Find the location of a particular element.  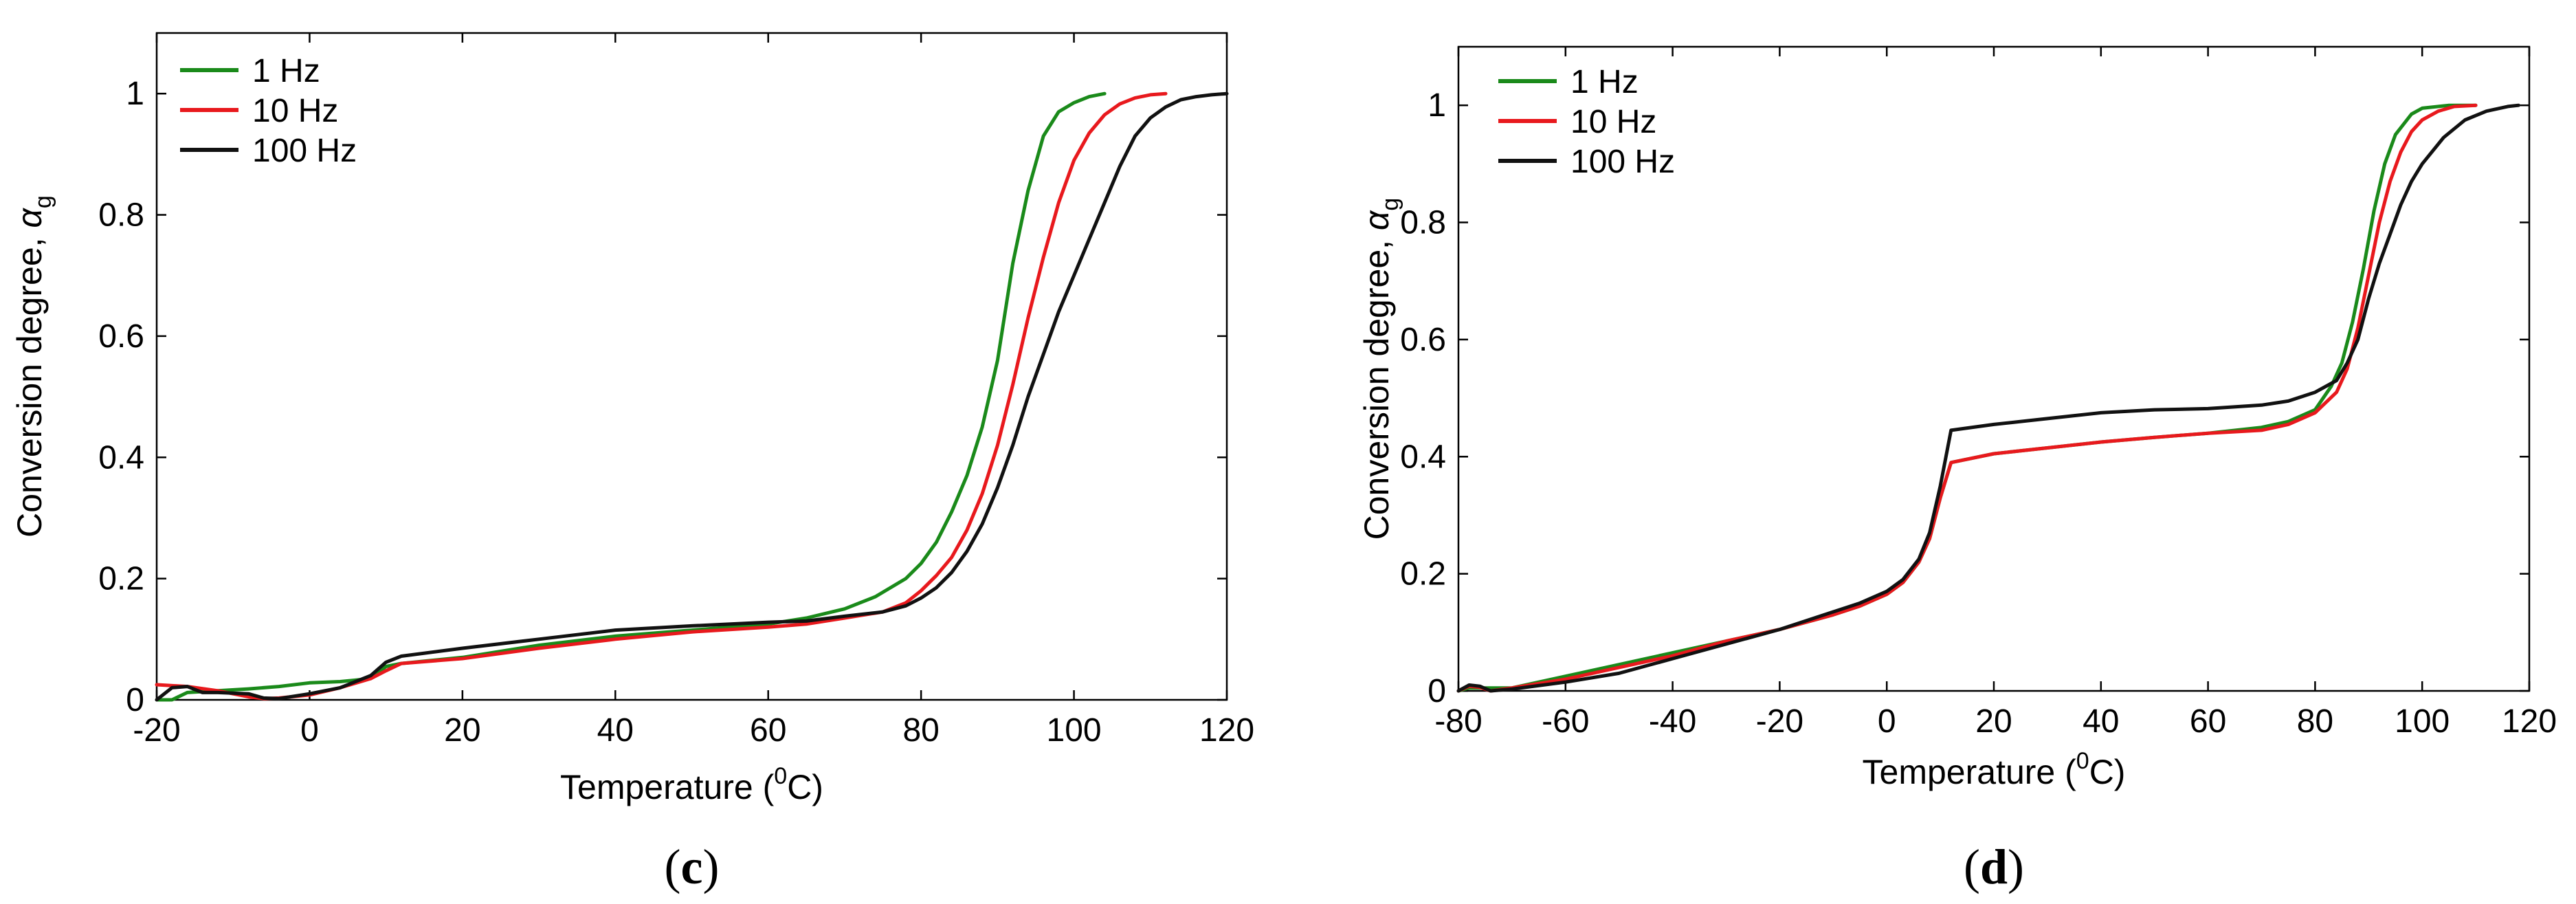

x-tick-label: -80 is located at coordinates (1458, 721).